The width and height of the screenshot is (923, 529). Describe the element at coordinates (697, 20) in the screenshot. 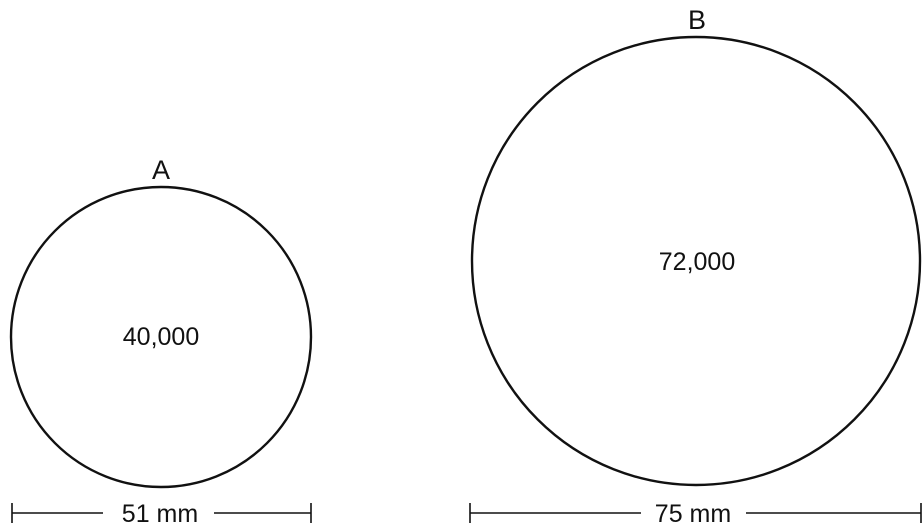

I see `circle-b-label: B` at that location.